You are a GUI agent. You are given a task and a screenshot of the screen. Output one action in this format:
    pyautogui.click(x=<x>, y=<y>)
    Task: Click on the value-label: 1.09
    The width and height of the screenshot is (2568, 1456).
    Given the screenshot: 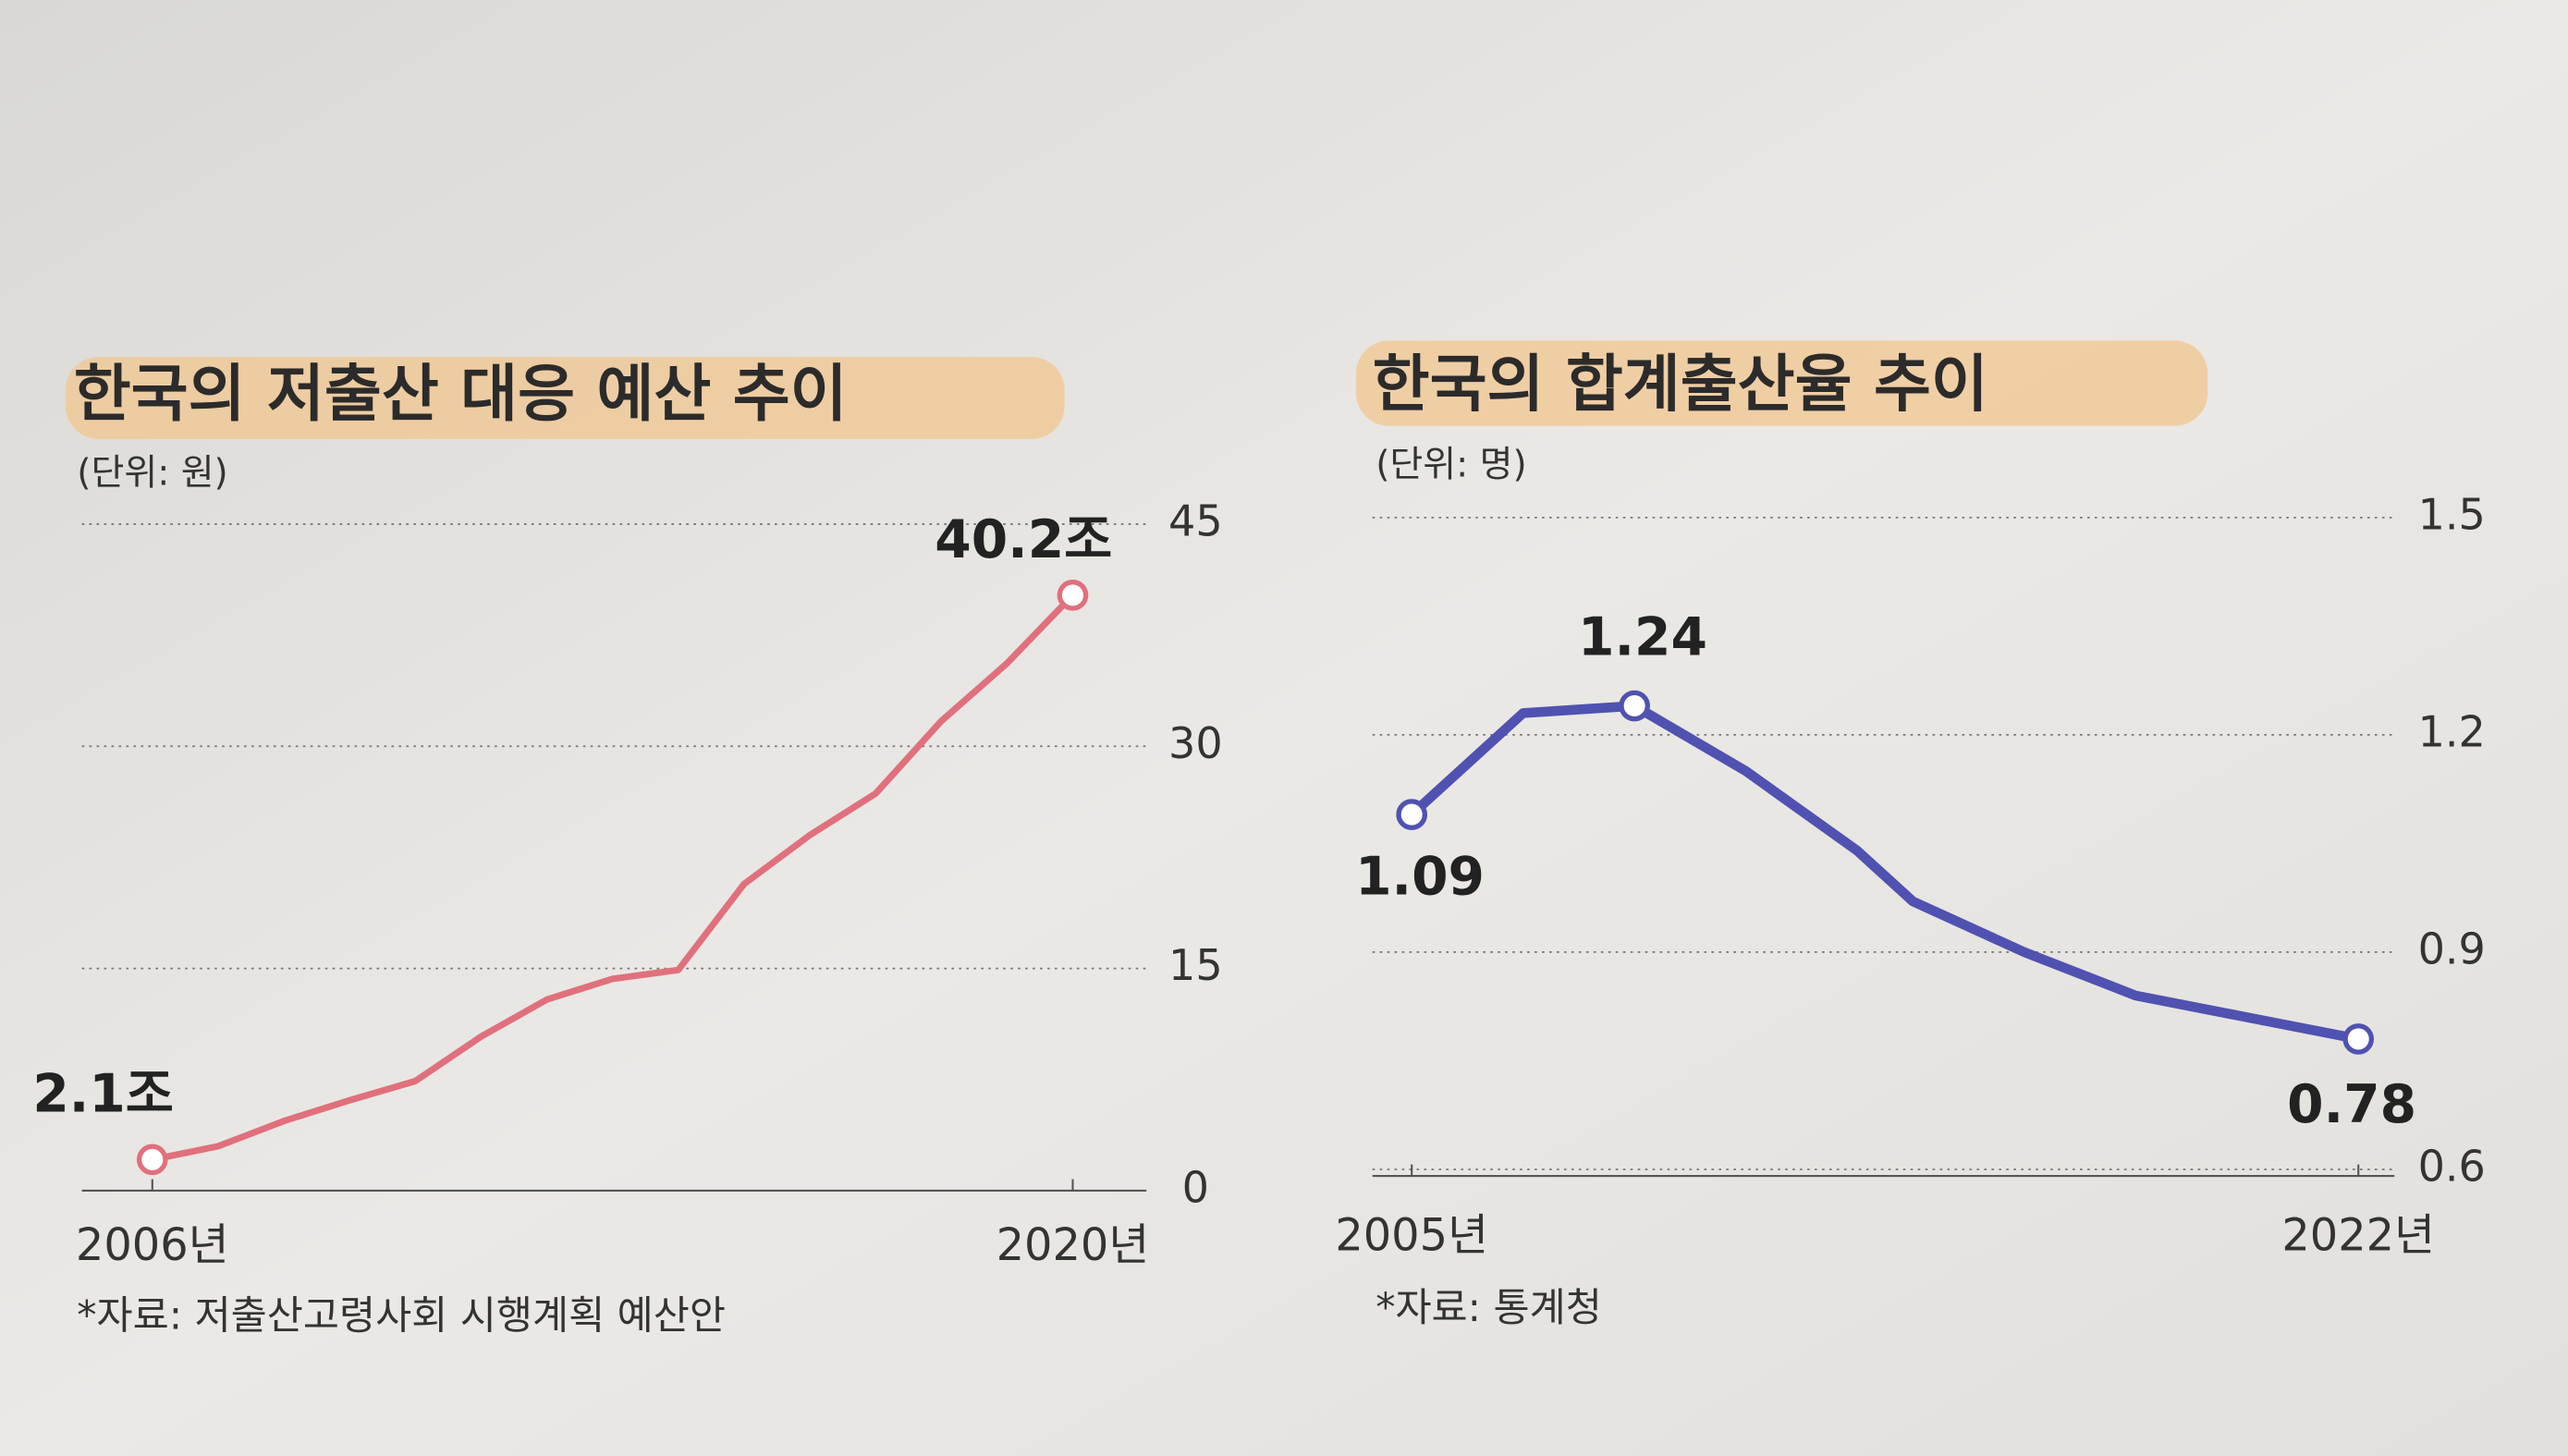 What is the action you would take?
    pyautogui.click(x=1420, y=877)
    